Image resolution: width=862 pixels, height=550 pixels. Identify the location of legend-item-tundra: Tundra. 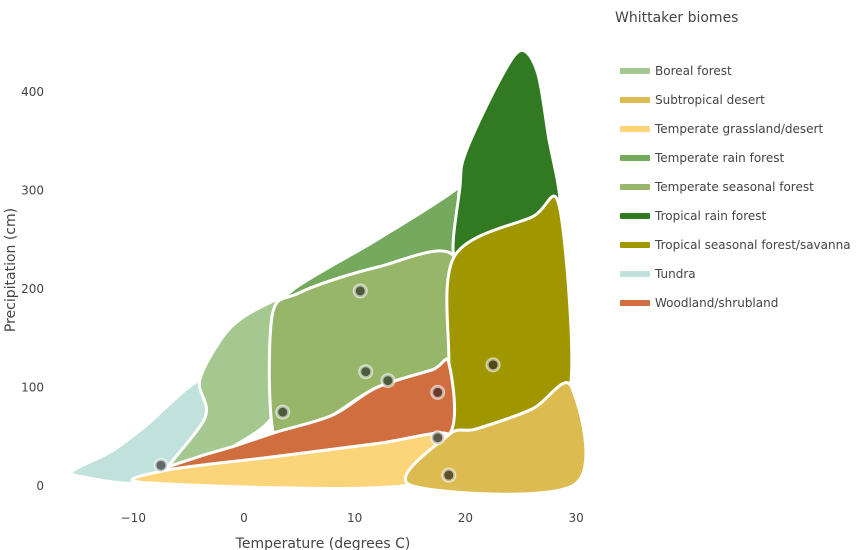
(658, 274).